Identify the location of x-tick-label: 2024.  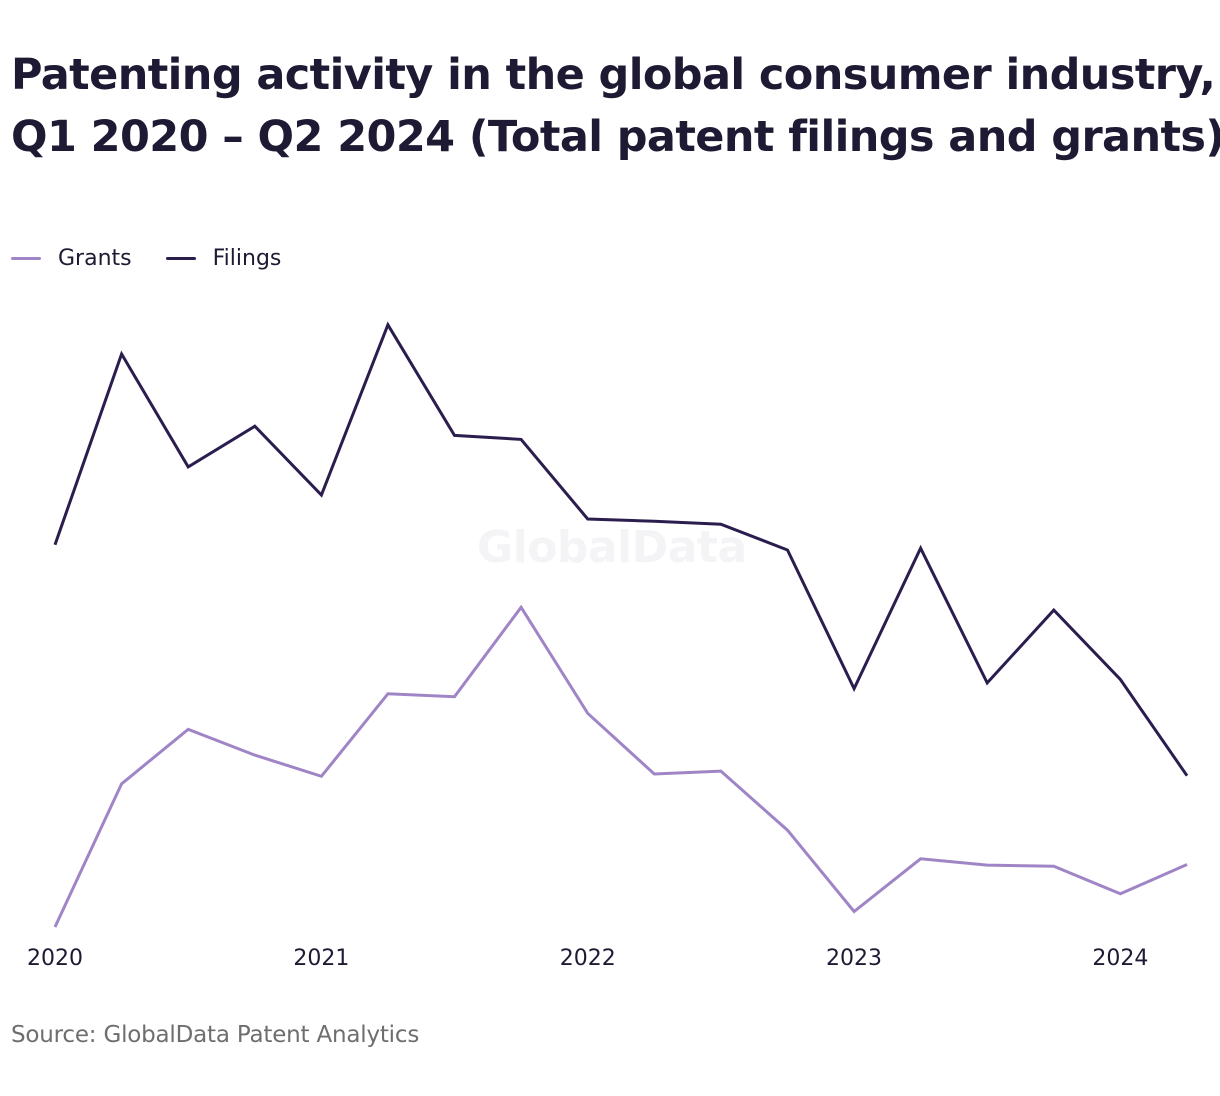
(1120, 958).